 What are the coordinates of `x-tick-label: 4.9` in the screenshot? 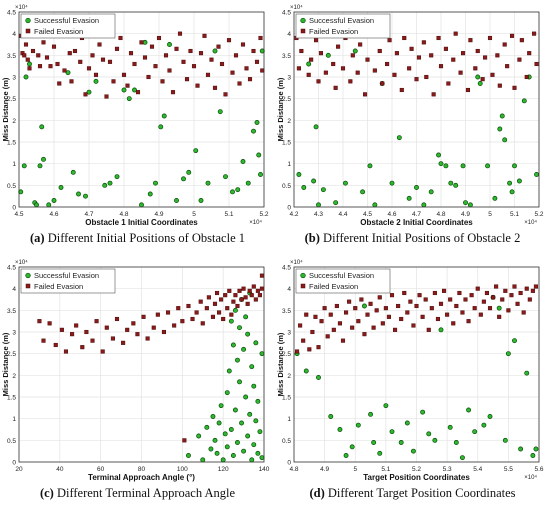 It's located at (465, 214).